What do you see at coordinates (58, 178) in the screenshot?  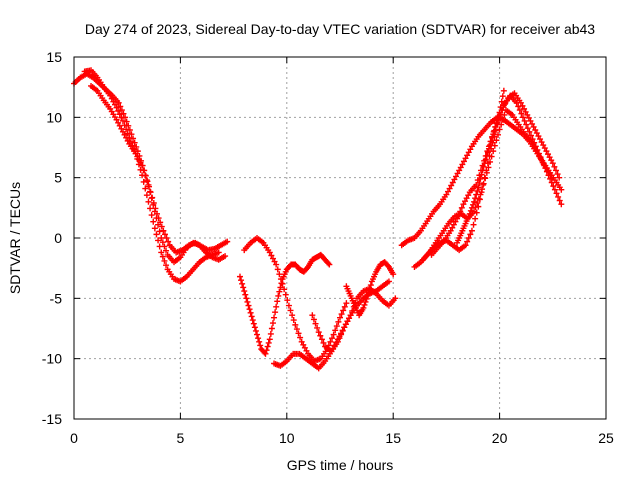 I see `y-tick-label: 5` at bounding box center [58, 178].